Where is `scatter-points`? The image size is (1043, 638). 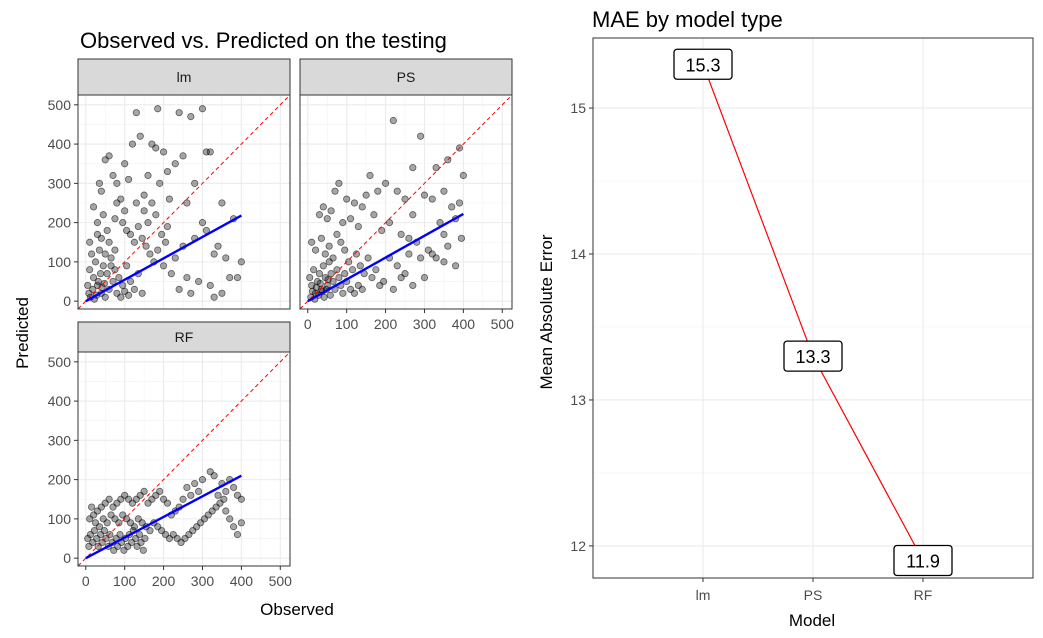
scatter-points is located at coordinates (164, 204).